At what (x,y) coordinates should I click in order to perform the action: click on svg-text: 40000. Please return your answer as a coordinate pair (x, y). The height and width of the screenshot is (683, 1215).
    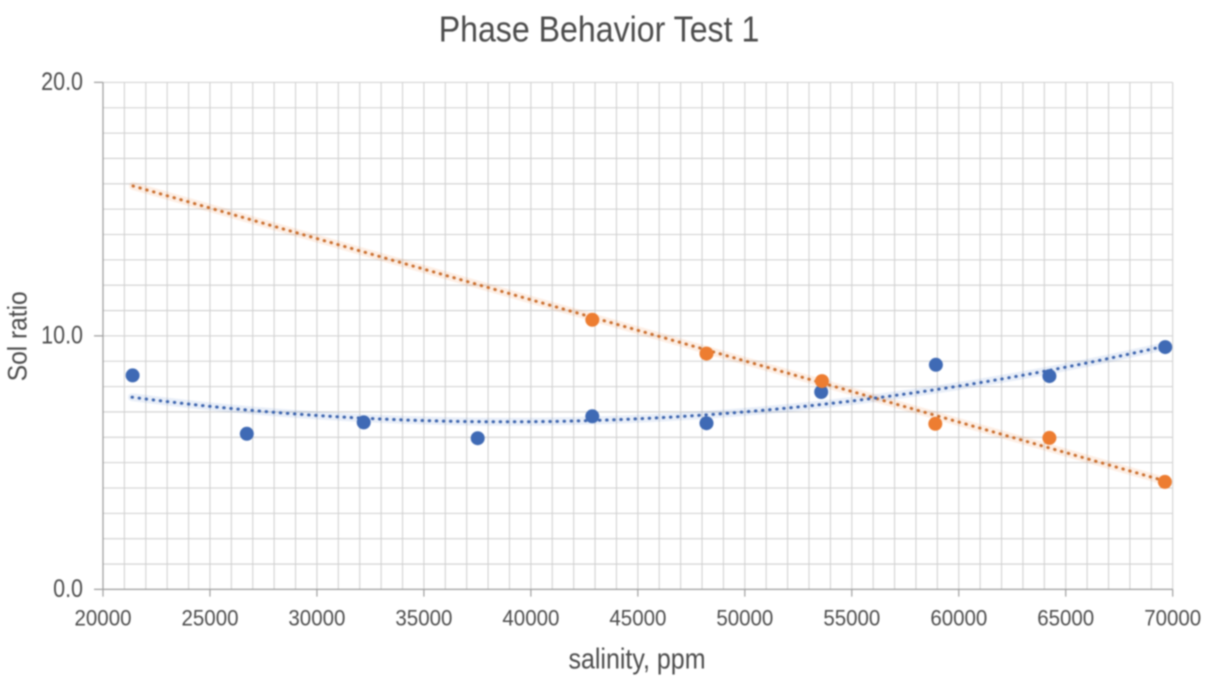
    Looking at the image, I should click on (530, 618).